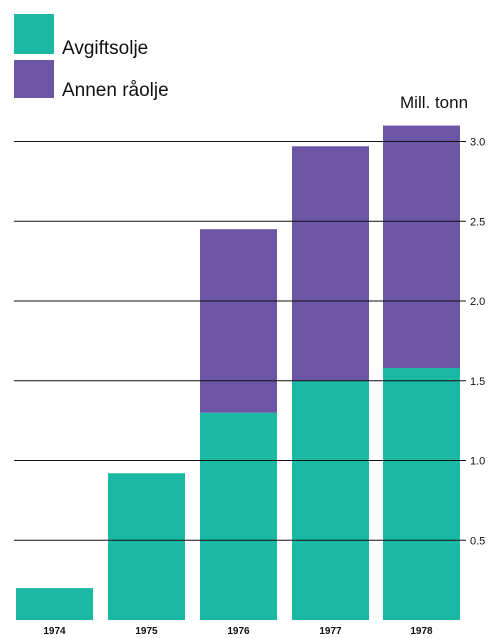 This screenshot has width=496, height=638. I want to click on x-tick-label-1975: 1975, so click(146, 631).